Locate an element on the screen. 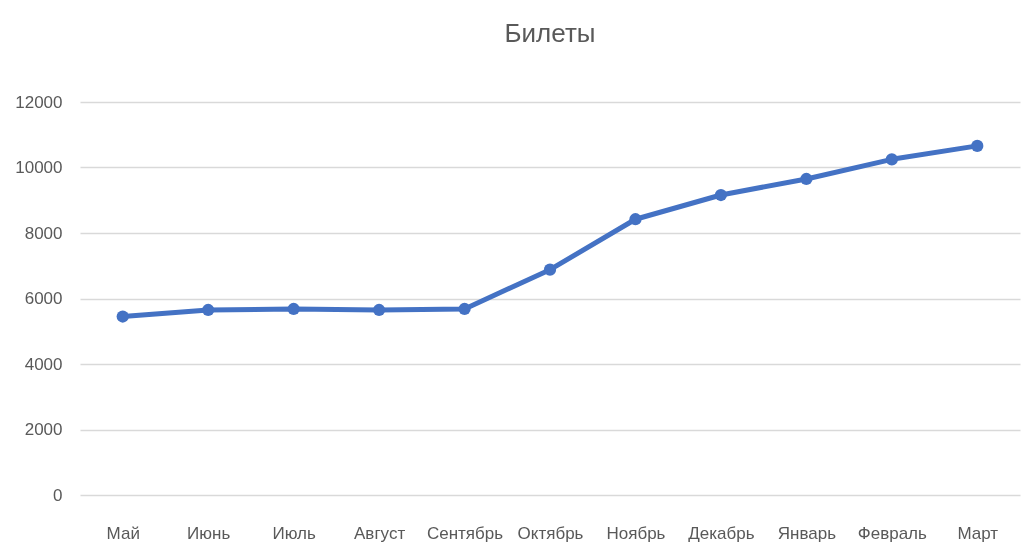 The height and width of the screenshot is (548, 1030). x-tick-label: Декабрь is located at coordinates (721, 533).